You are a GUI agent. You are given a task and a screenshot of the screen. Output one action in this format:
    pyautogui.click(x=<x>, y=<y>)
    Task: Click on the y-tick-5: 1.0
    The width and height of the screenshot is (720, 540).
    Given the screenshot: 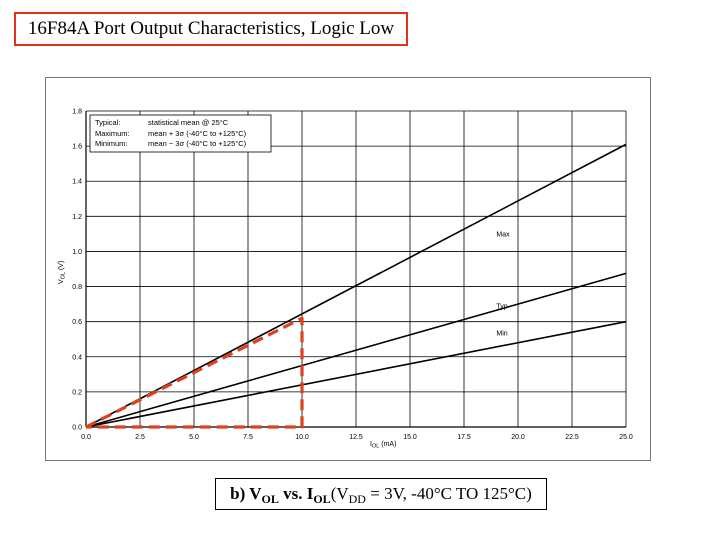 What is the action you would take?
    pyautogui.click(x=77, y=252)
    